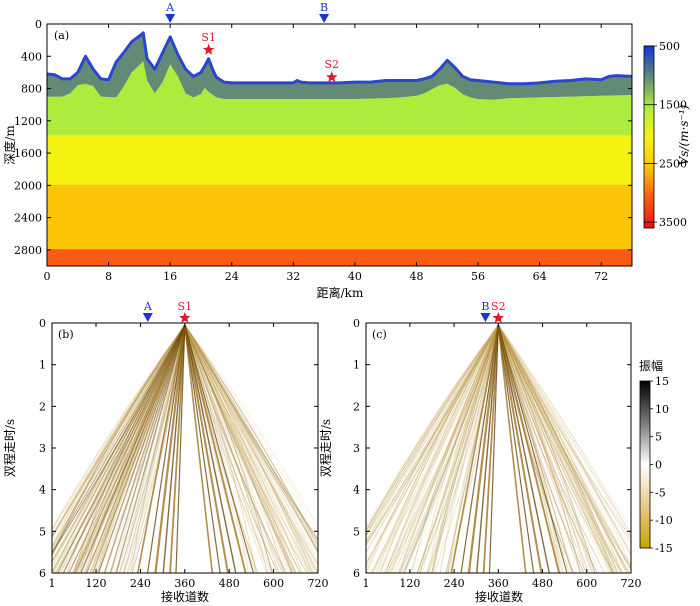 This screenshot has height=606, width=700. What do you see at coordinates (664, 520) in the screenshot?
I see `amplitude-colorbar-tick-label: -10` at bounding box center [664, 520].